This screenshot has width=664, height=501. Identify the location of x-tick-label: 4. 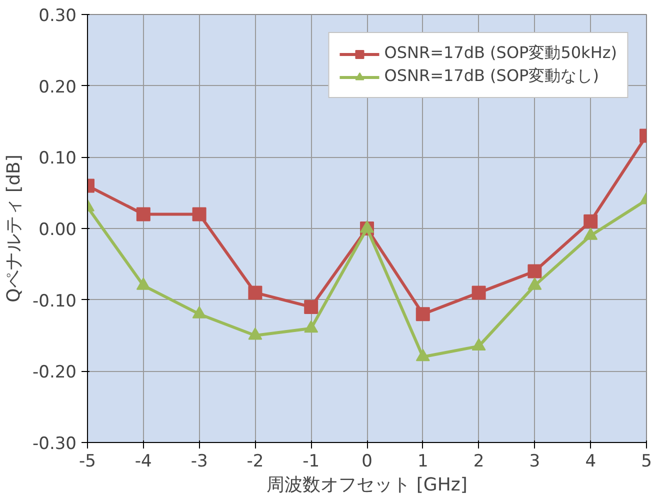
(590, 462).